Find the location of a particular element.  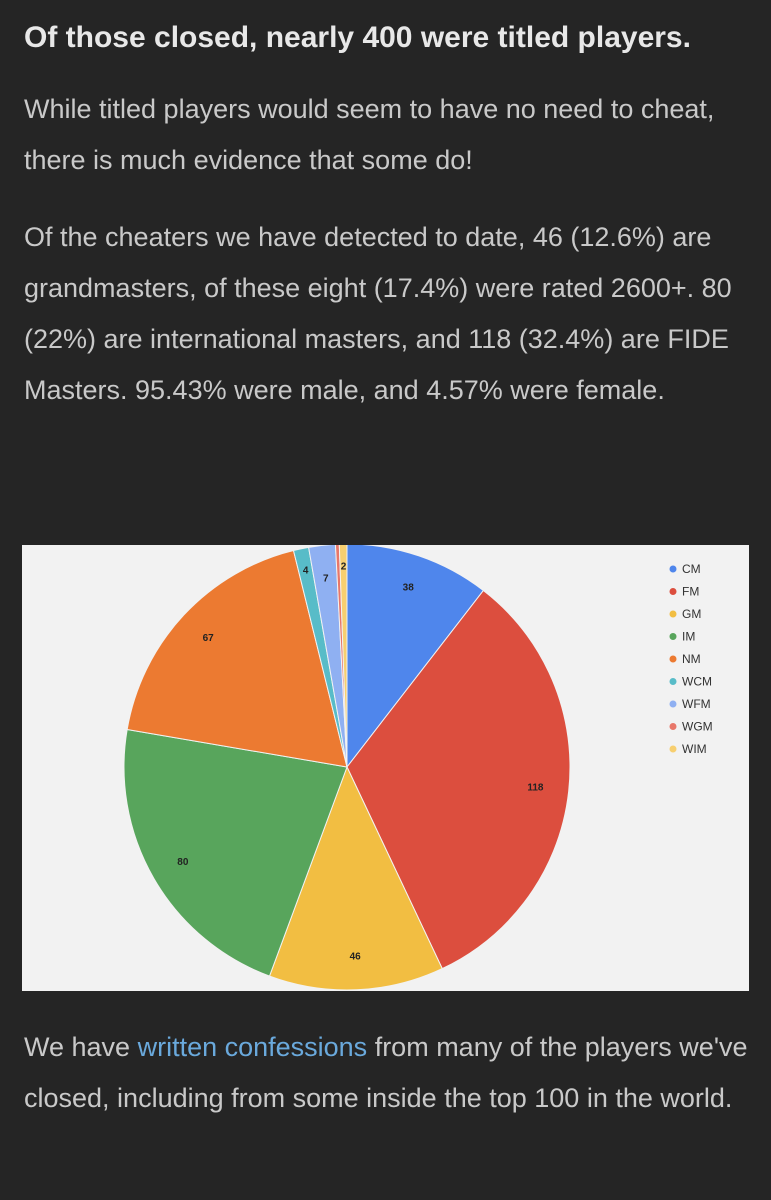

legend-label-wgm: WGM is located at coordinates (697, 727).